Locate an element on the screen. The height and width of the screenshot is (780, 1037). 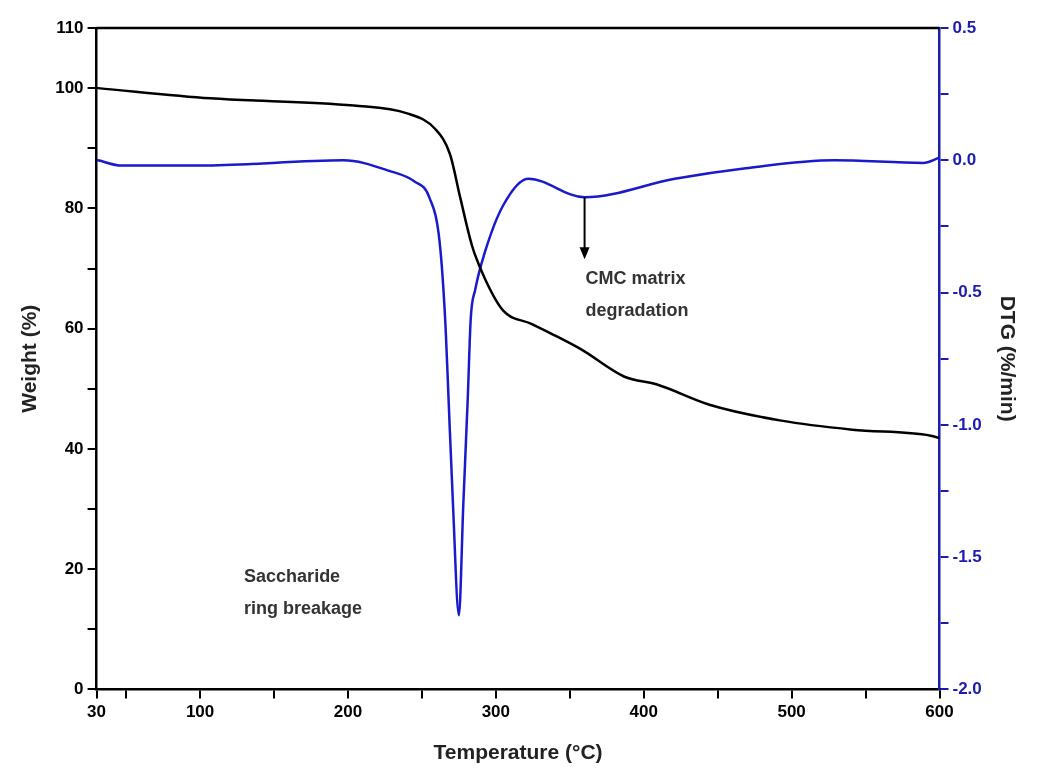
y2-tick-label: 0.5 is located at coordinates (964, 27).